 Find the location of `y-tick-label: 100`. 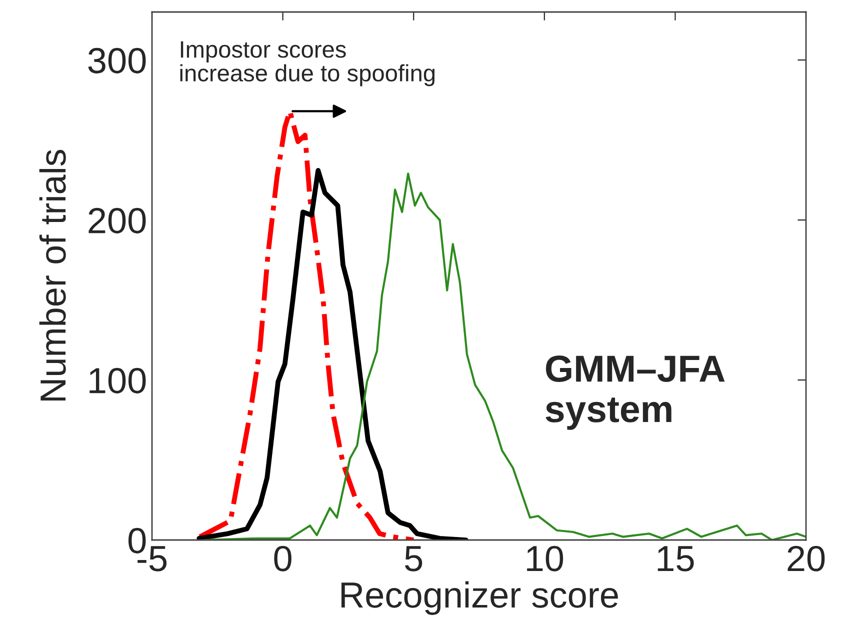

y-tick-label: 100 is located at coordinates (118, 381).